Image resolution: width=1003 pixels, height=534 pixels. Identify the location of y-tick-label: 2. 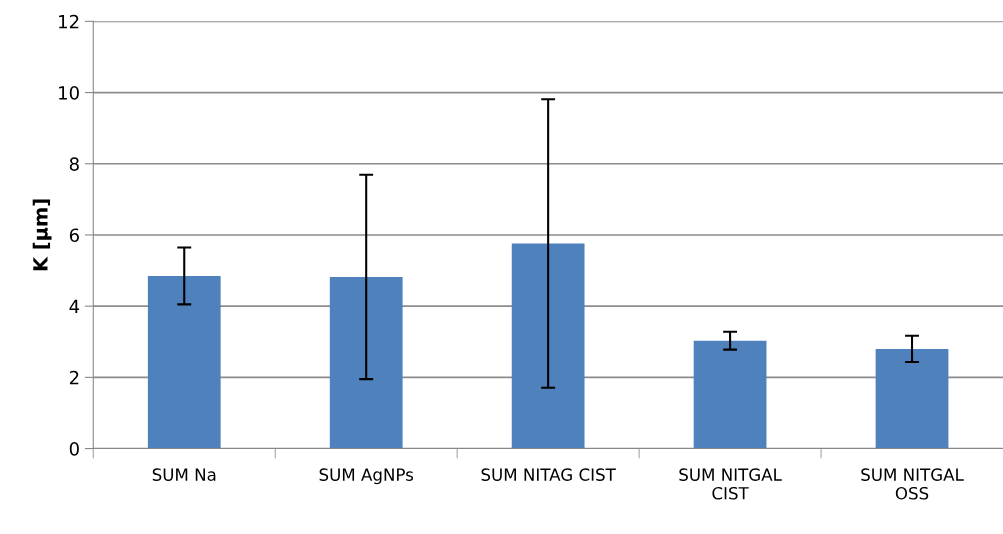
(74, 377).